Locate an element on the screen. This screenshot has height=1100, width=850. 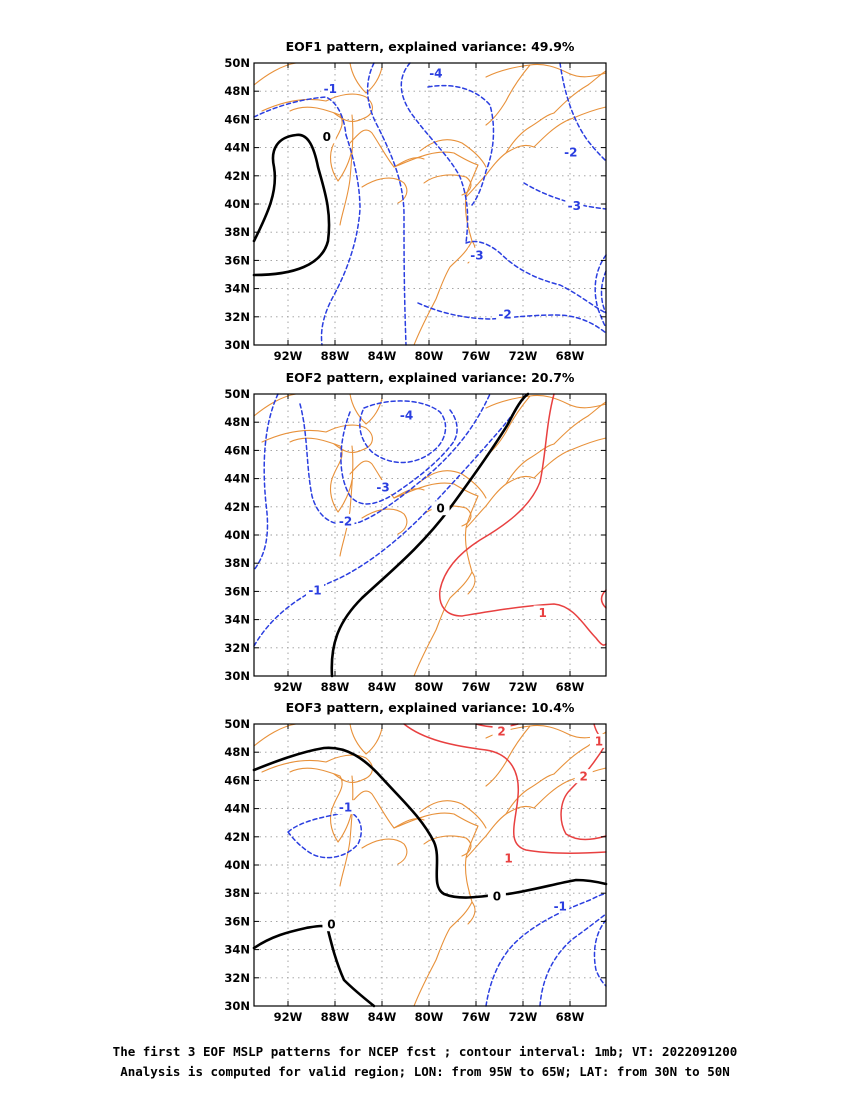
eof1-contour-labels: 0 -1 -4 -2 -3 -3 -2 is located at coordinates (450, 193).